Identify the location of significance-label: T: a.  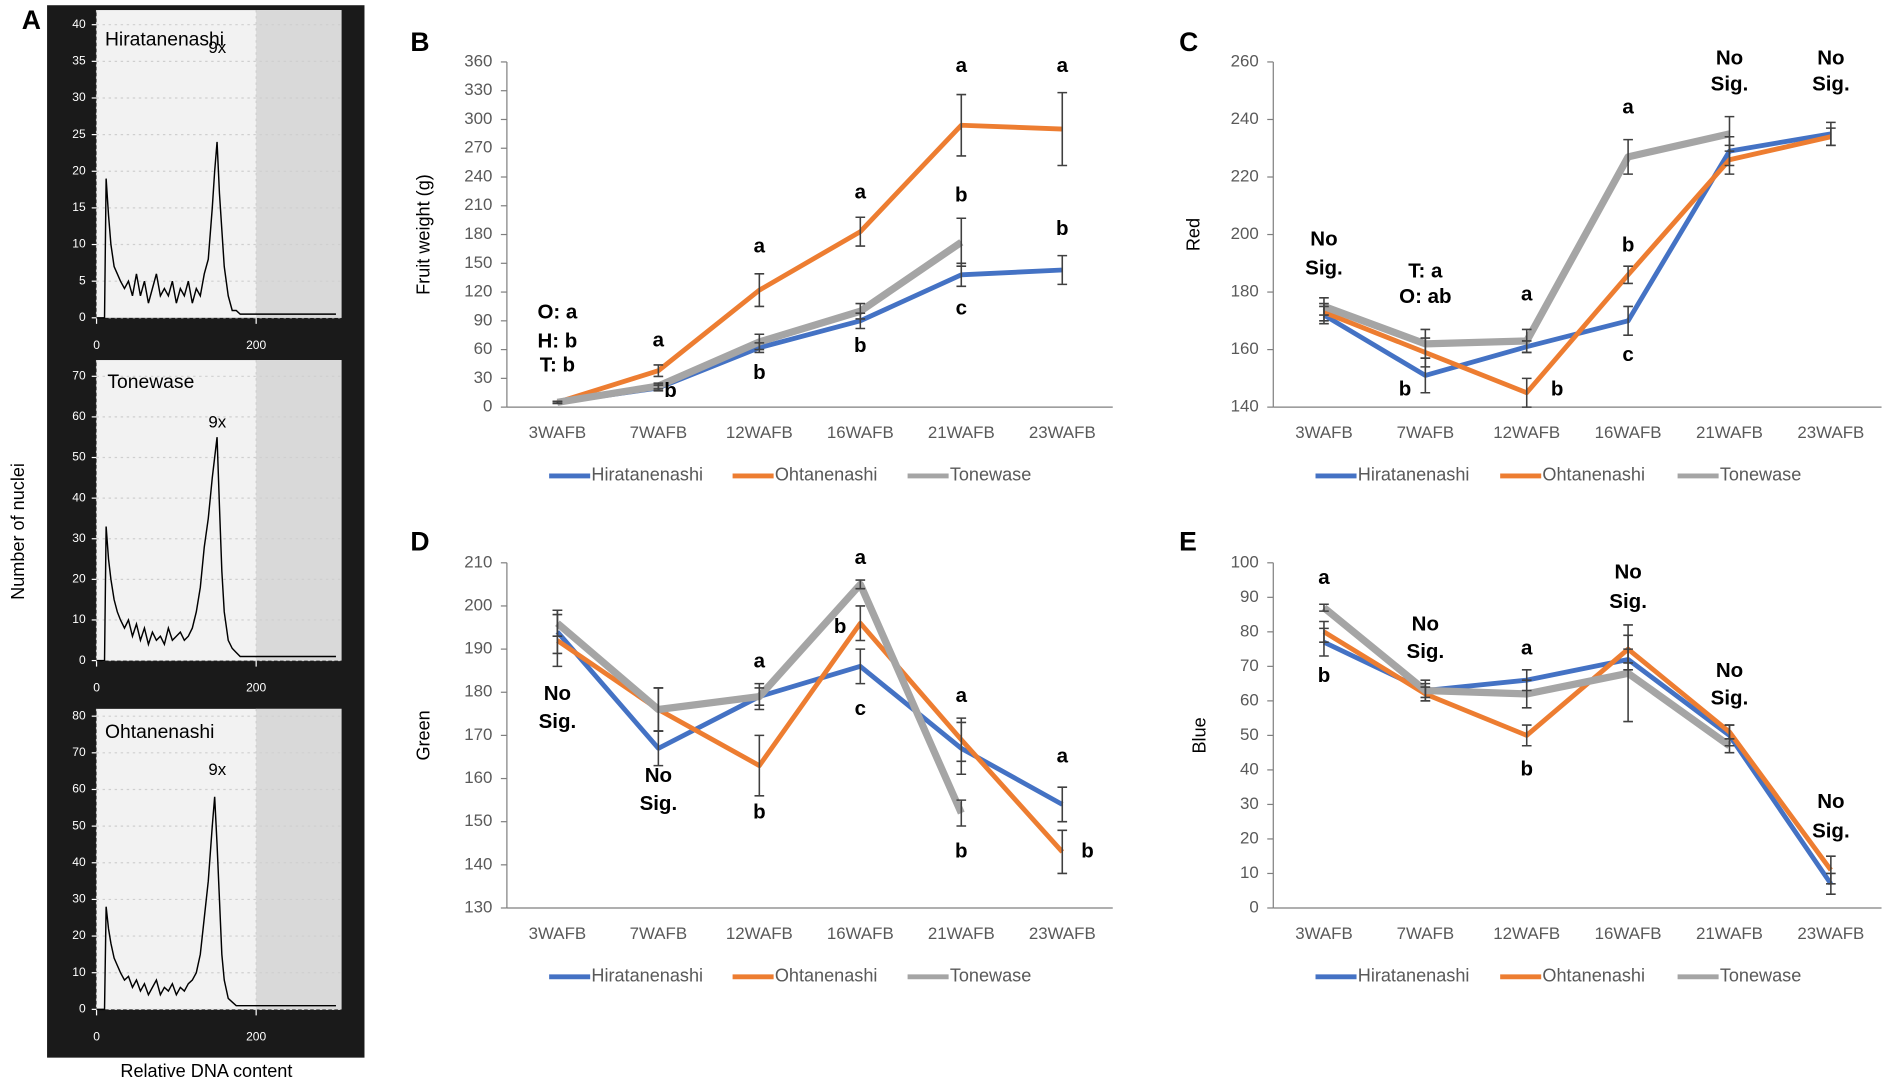
(1425, 270).